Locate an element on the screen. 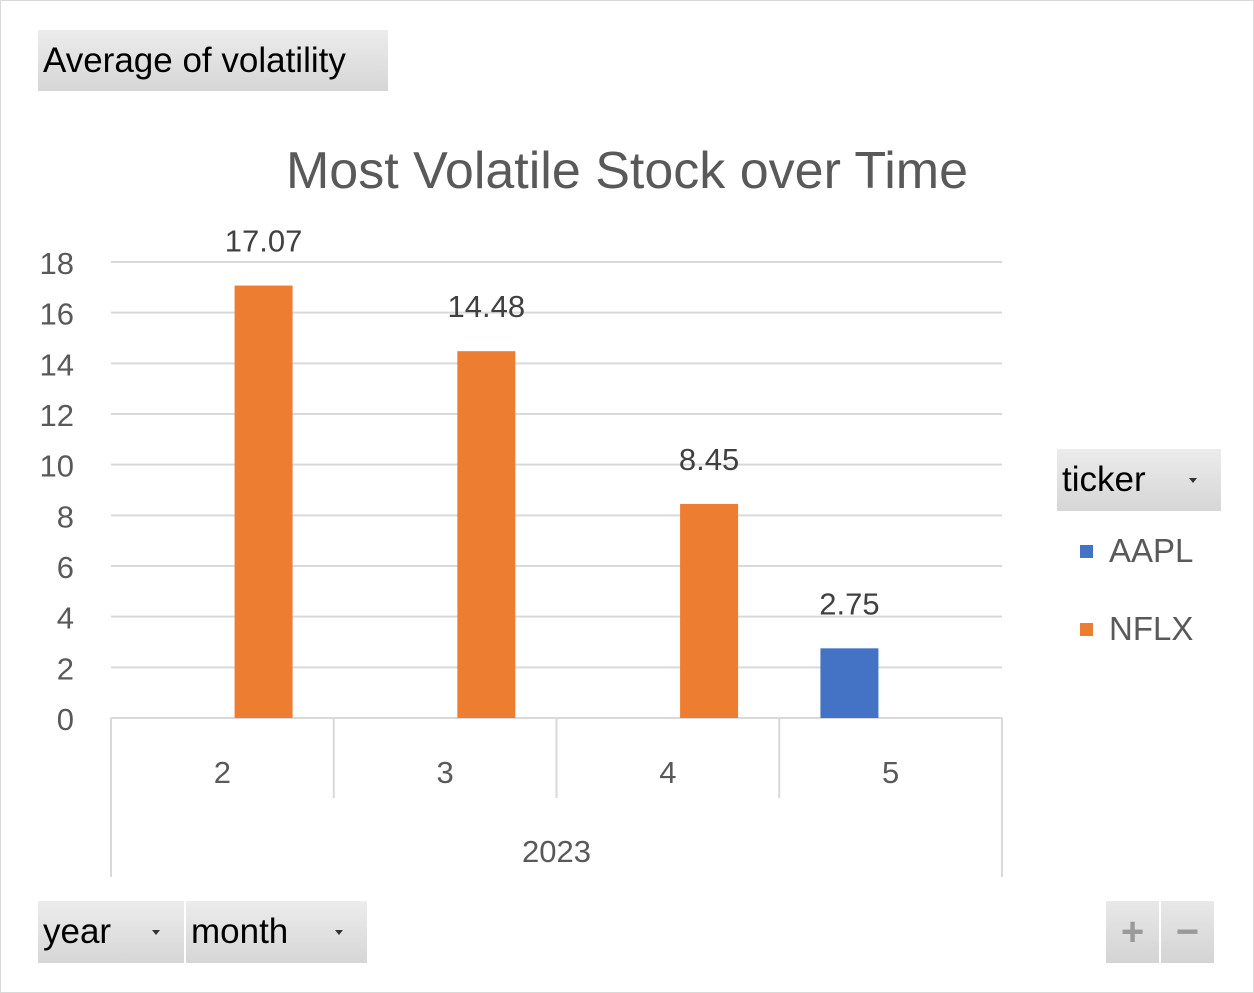 The width and height of the screenshot is (1254, 993). legend-swatch-aapl is located at coordinates (1086, 551).